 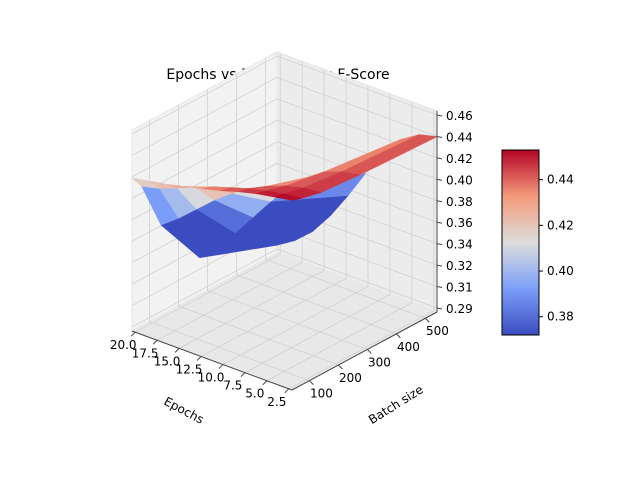 I want to click on z-tick-label: 0.34, so click(x=459, y=245).